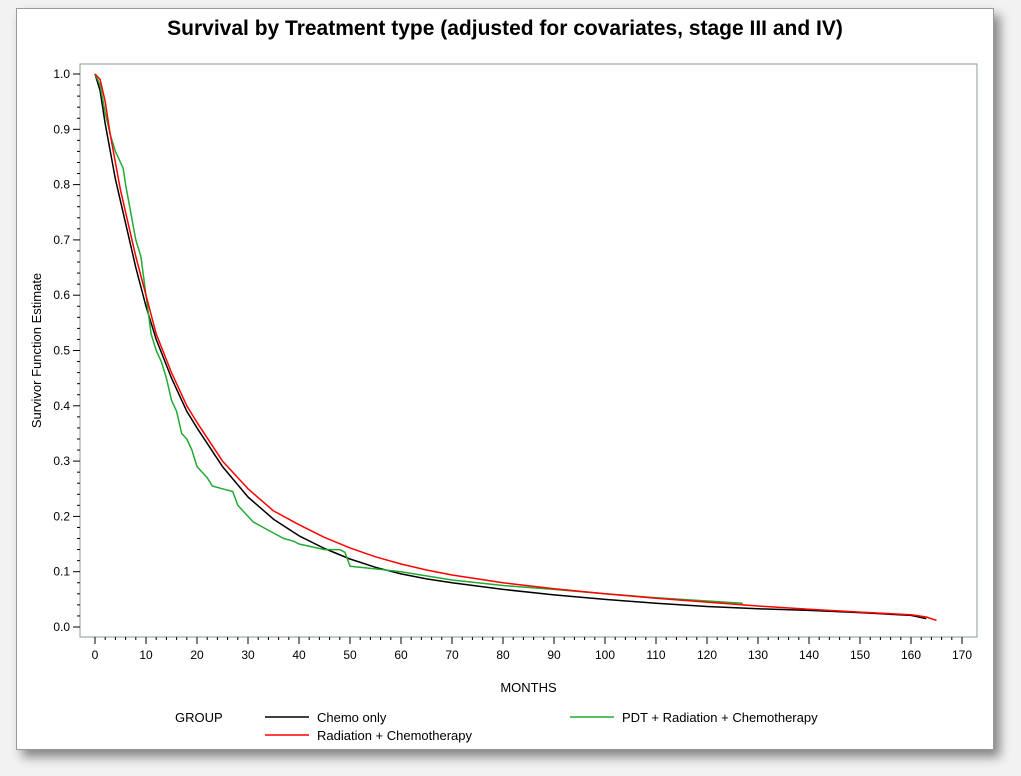 The image size is (1021, 776). What do you see at coordinates (61, 74) in the screenshot?
I see `y-tick-label: 1.0` at bounding box center [61, 74].